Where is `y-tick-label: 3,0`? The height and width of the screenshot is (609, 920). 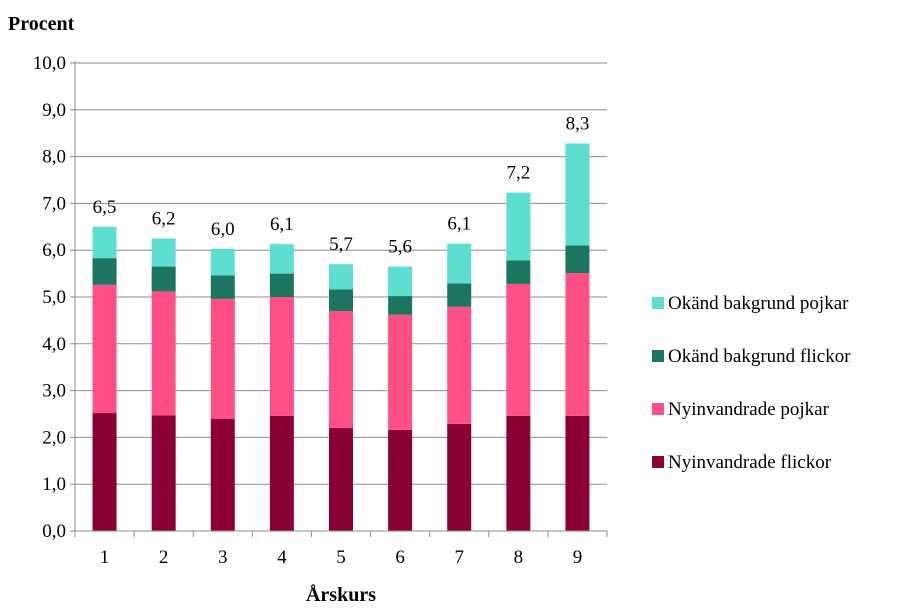
y-tick-label: 3,0 is located at coordinates (54, 391).